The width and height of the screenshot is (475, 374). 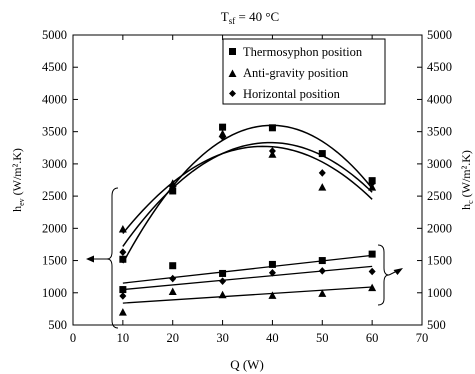 I want to click on y-tick-label-left: 1500, so click(x=54, y=261).